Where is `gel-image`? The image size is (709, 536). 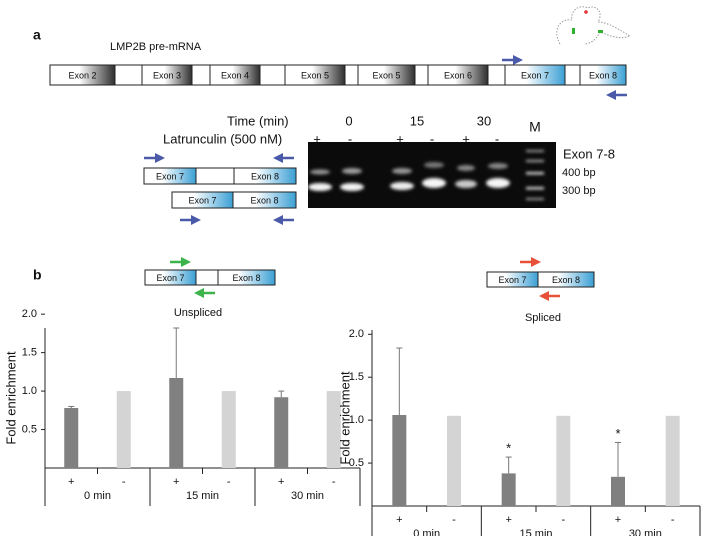 gel-image is located at coordinates (432, 175).